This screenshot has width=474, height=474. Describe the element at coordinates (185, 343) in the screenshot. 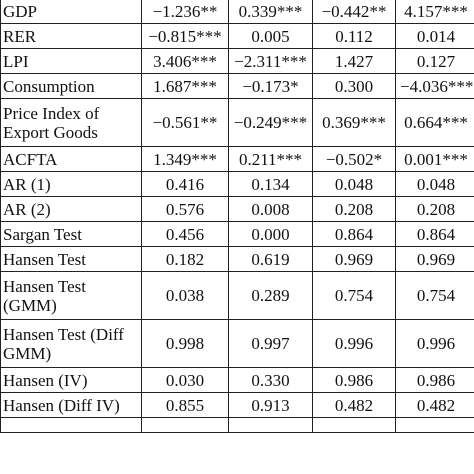

I see `table-cell-value: 0.998` at that location.